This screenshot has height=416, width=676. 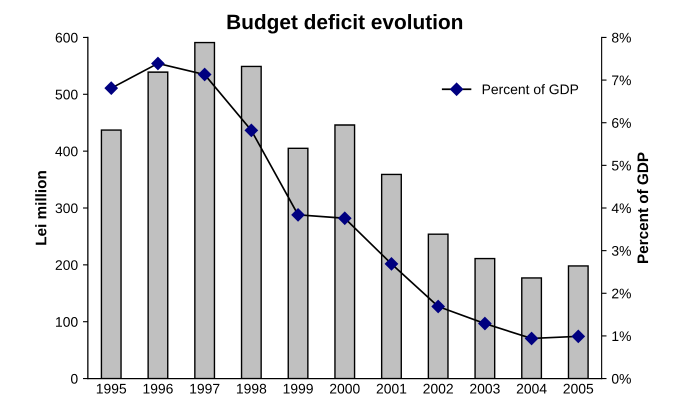 I want to click on y2-tick-label: 6%, so click(x=621, y=123).